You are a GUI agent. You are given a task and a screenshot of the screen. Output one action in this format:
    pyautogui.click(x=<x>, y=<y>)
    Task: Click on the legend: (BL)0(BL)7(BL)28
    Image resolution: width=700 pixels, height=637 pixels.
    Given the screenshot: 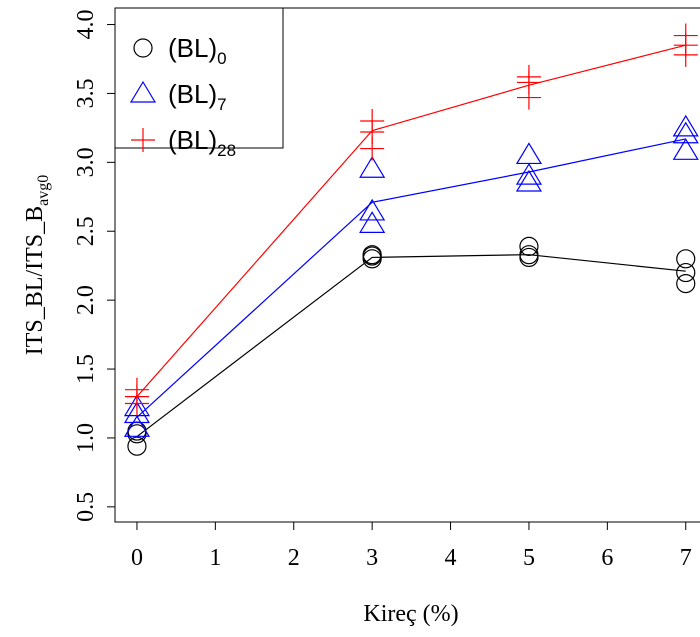 What is the action you would take?
    pyautogui.click(x=199, y=83)
    